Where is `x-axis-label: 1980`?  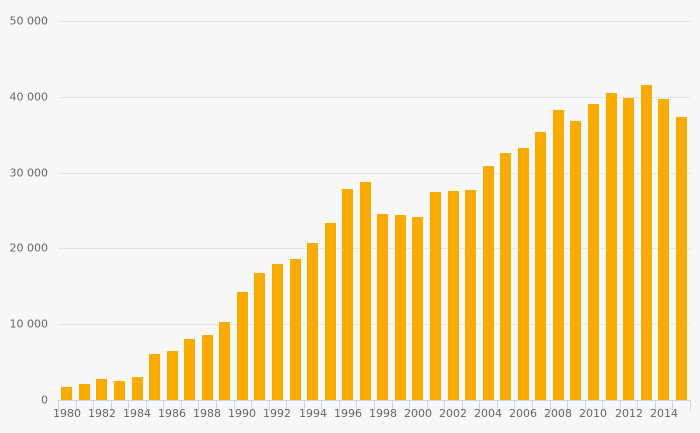 x-axis-label: 1980 is located at coordinates (67, 413).